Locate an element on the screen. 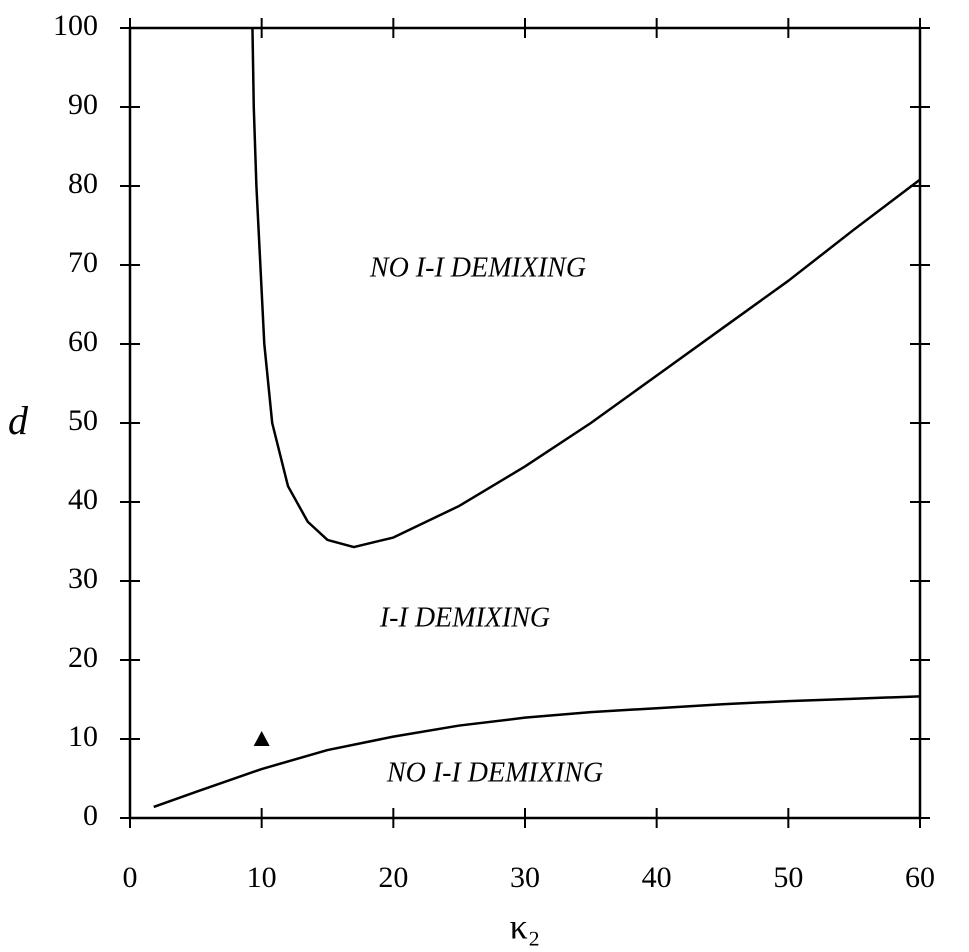  curve is located at coordinates (537, 752).